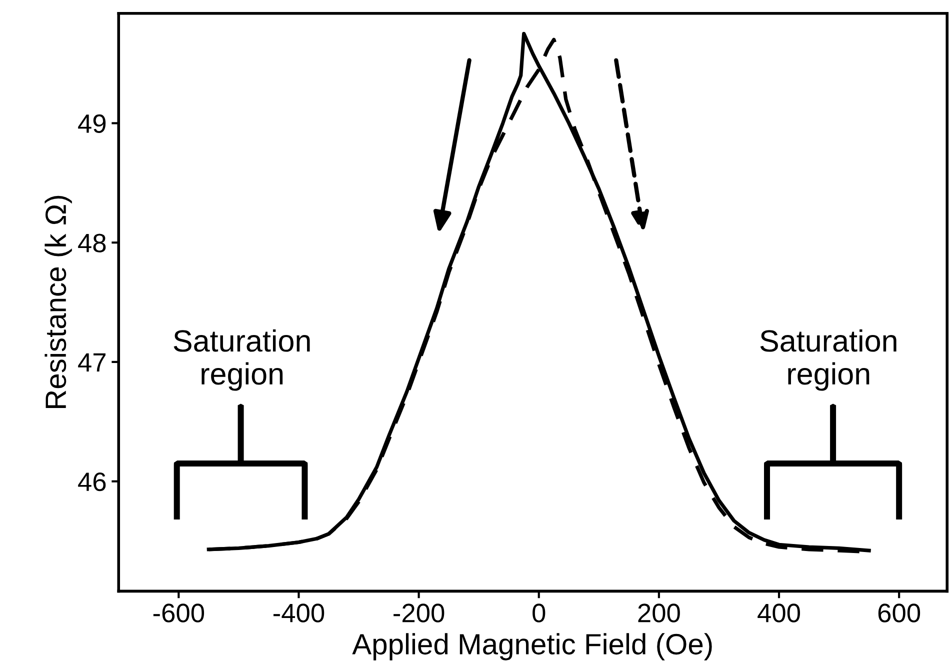  What do you see at coordinates (532, 646) in the screenshot?
I see `x-axis-title: Applied Magnetic Field (Oe)` at bounding box center [532, 646].